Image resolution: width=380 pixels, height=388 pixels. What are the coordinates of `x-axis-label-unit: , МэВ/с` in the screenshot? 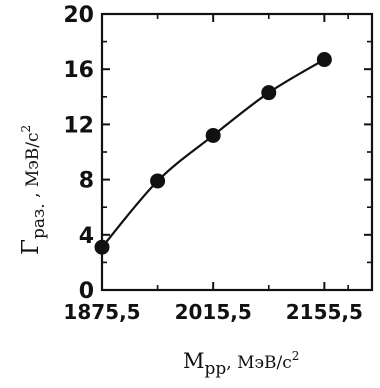 It's located at (258, 363).